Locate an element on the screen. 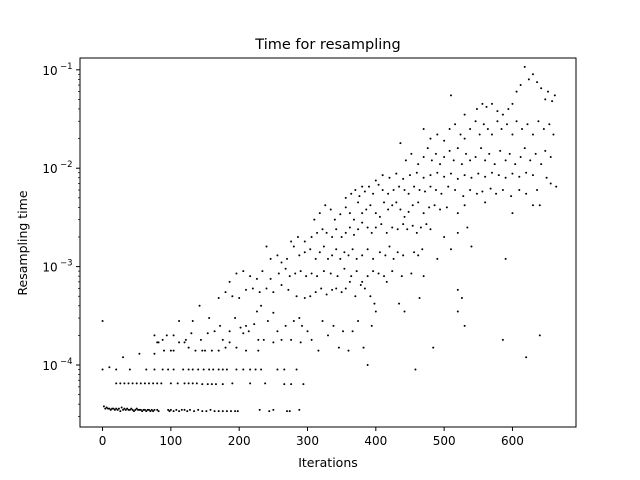 This screenshot has width=640, height=480. x-axis-label: Iterations is located at coordinates (328, 462).